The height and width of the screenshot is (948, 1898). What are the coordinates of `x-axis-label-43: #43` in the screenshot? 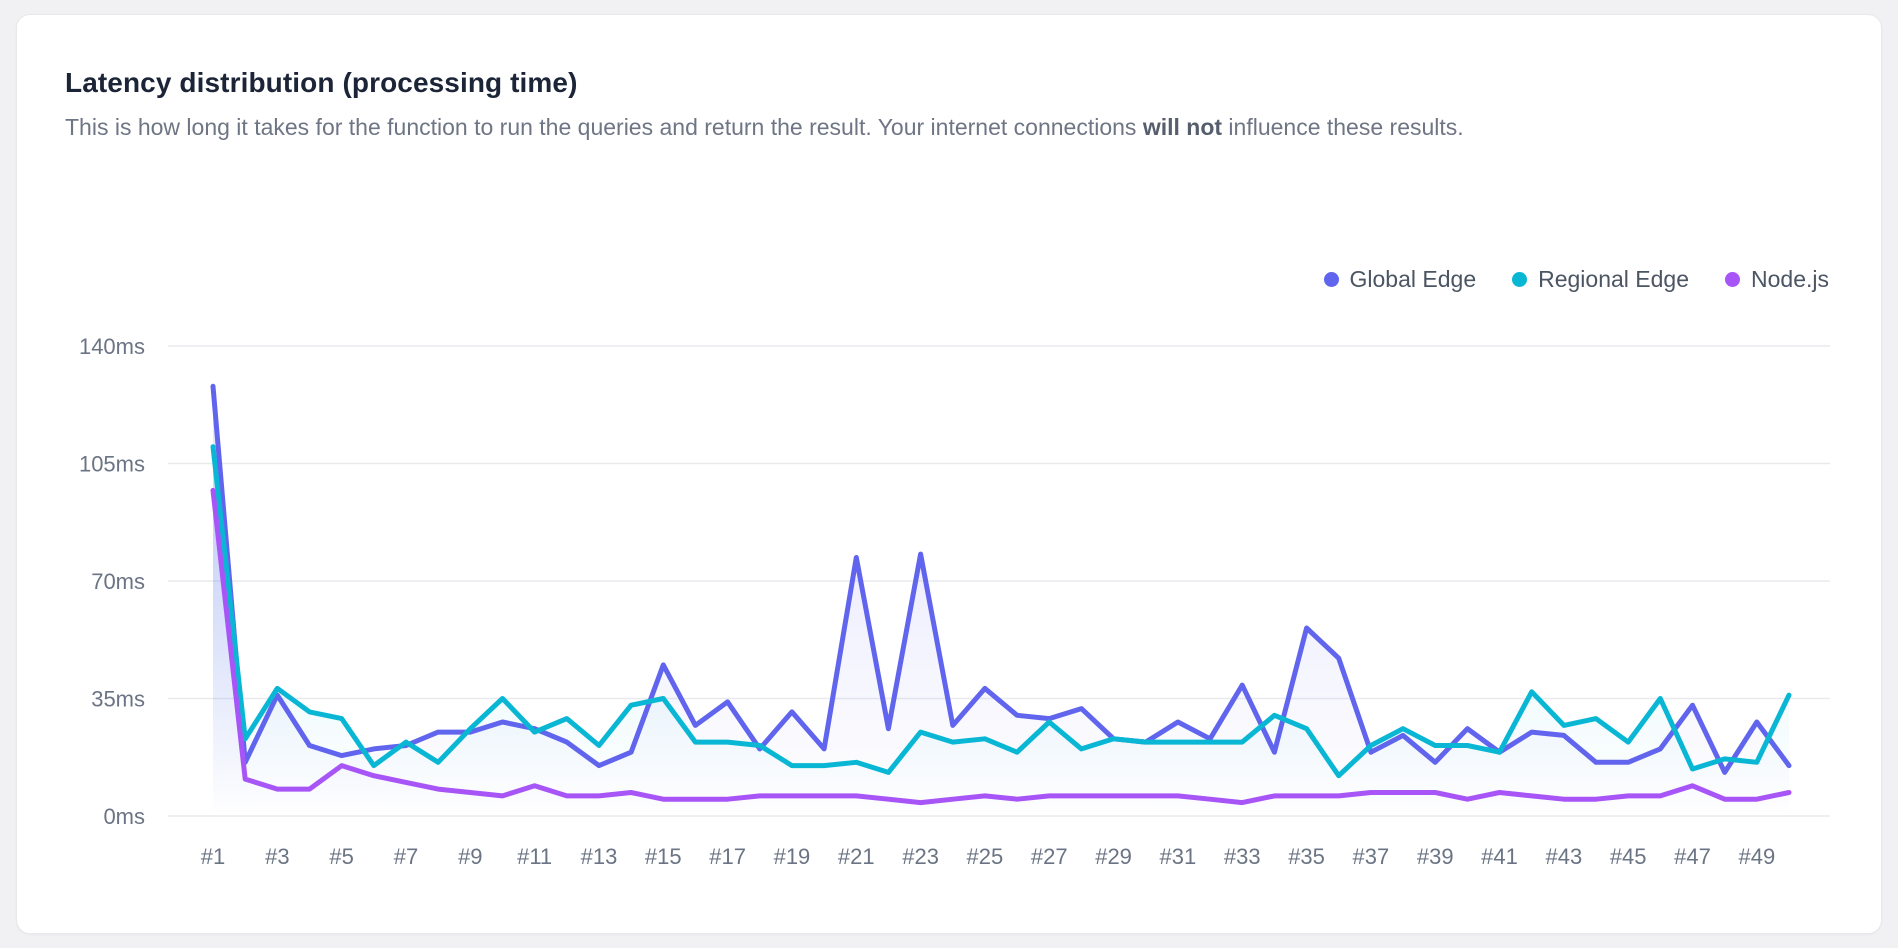 It's located at (1563, 856).